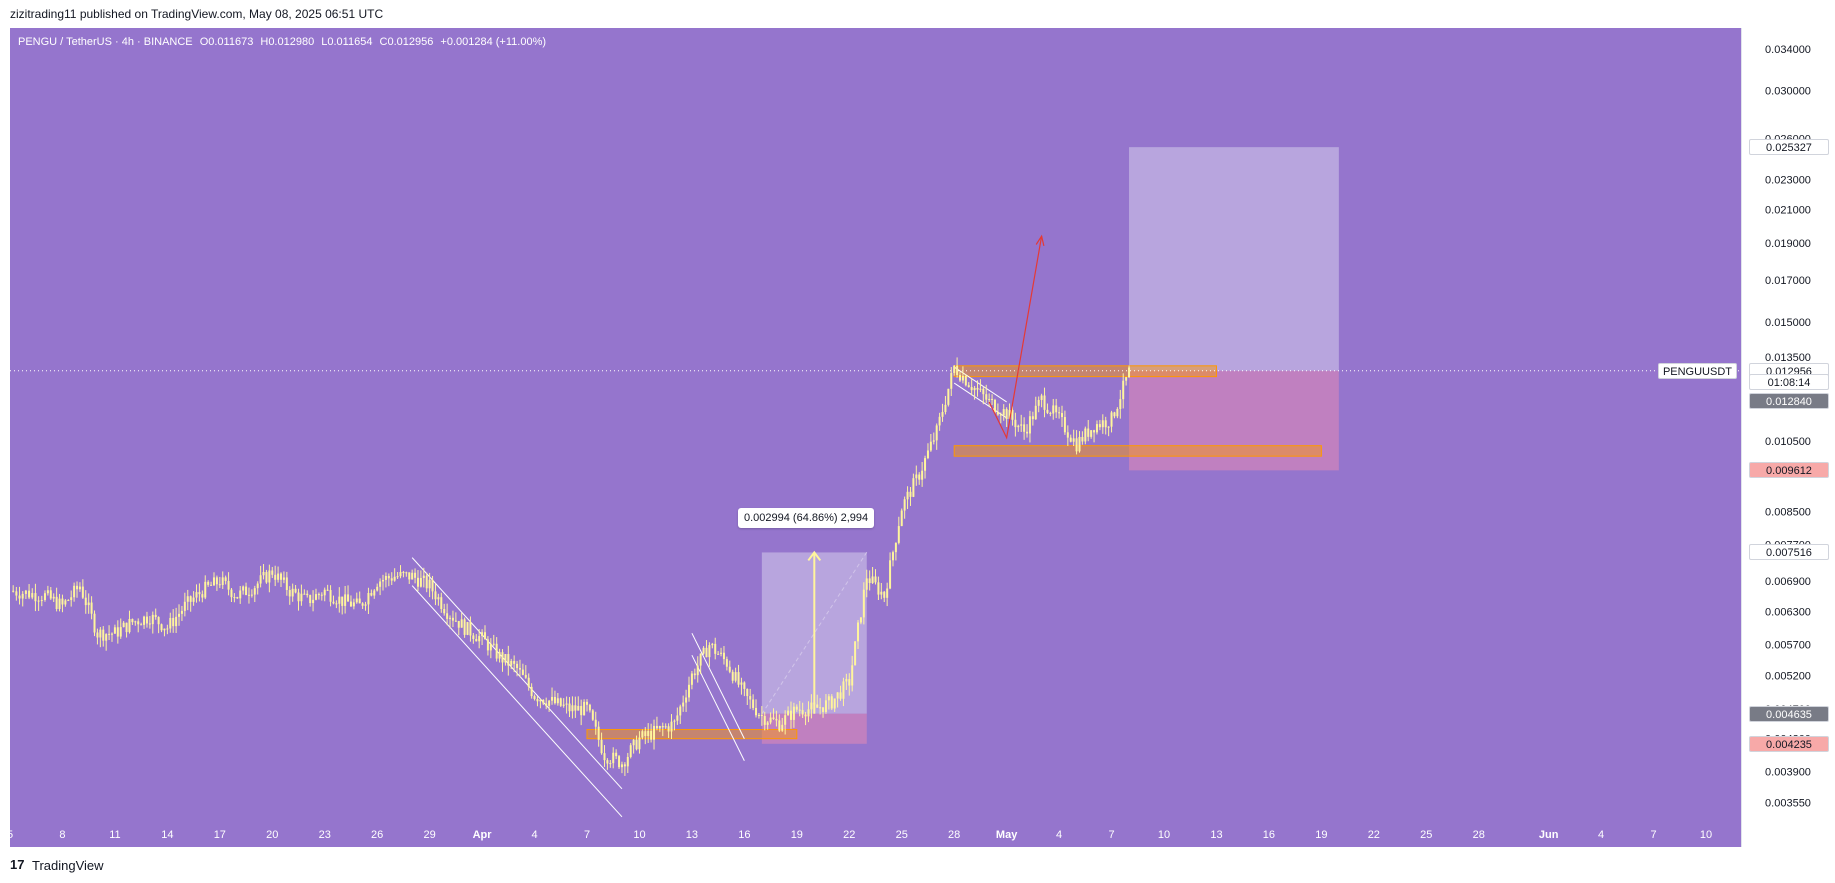 The height and width of the screenshot is (883, 1835). Describe the element at coordinates (1788, 358) in the screenshot. I see `price-tick-label: 0.013500` at that location.